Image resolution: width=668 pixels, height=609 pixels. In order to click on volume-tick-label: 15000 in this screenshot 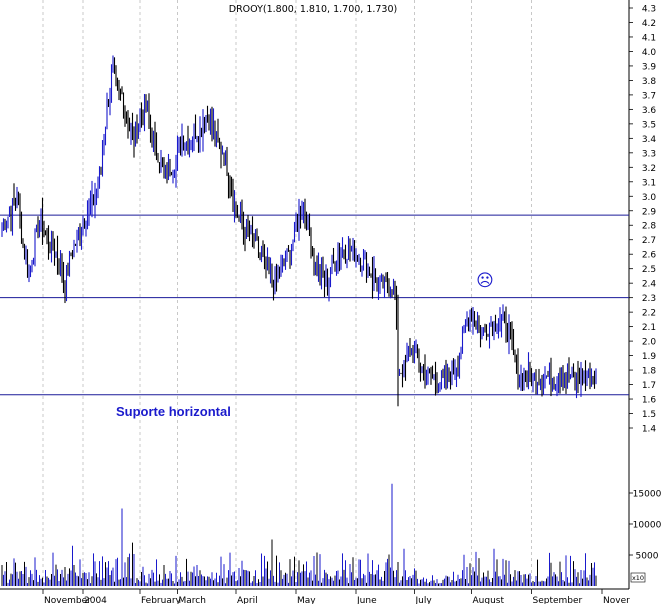, I will do `click(647, 495)`.